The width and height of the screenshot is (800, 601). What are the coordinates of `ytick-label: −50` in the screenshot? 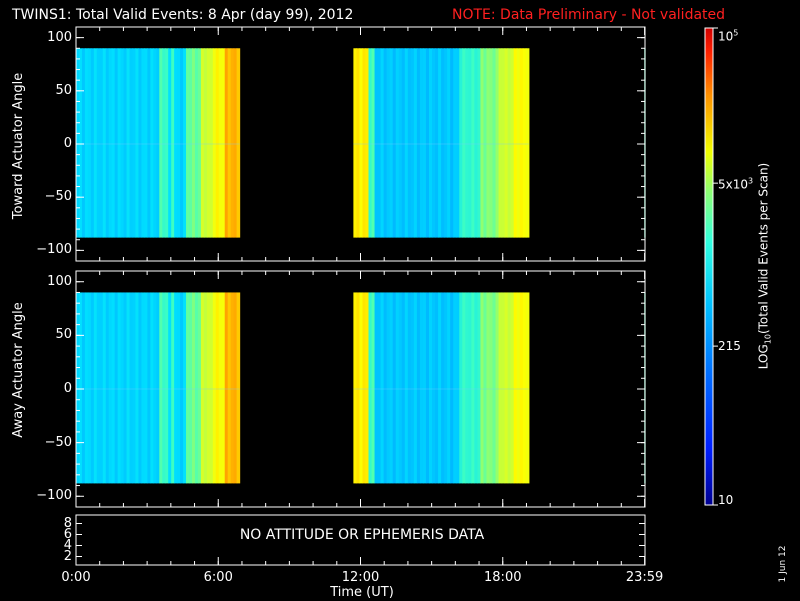 It's located at (58, 442).